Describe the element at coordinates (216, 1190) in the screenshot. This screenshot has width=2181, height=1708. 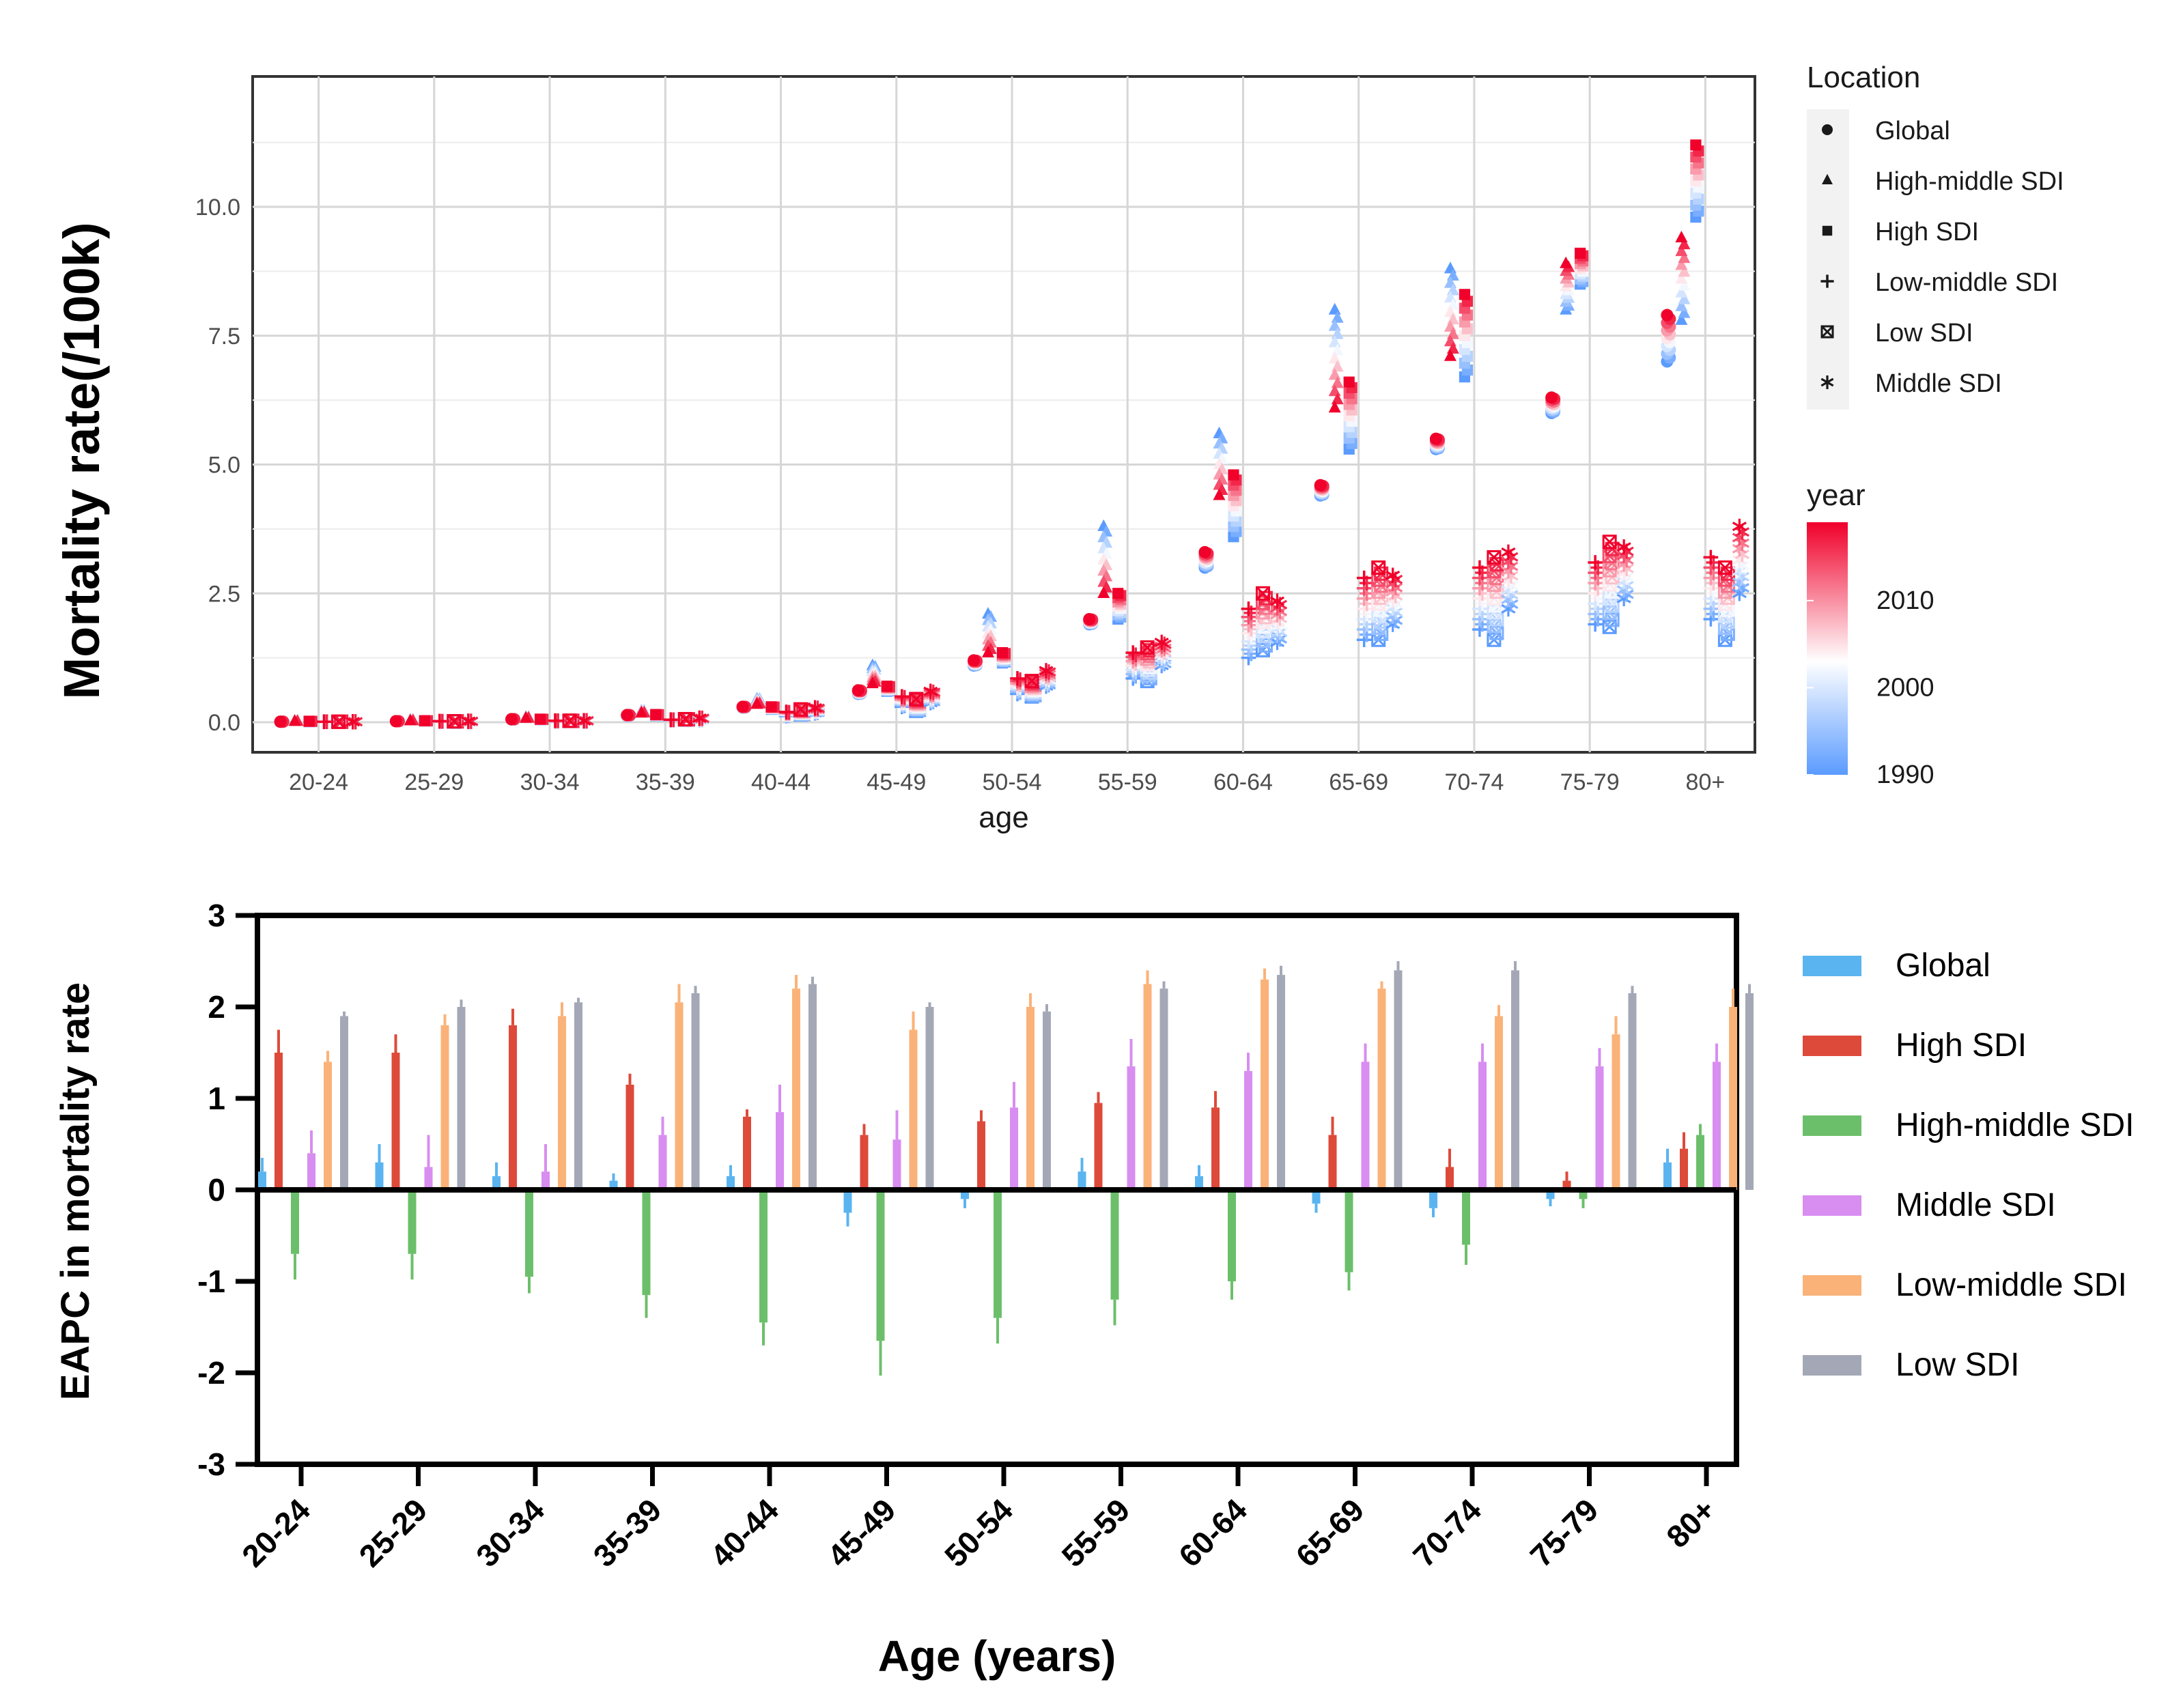
I see `bottom-y-tick-label: 0` at that location.